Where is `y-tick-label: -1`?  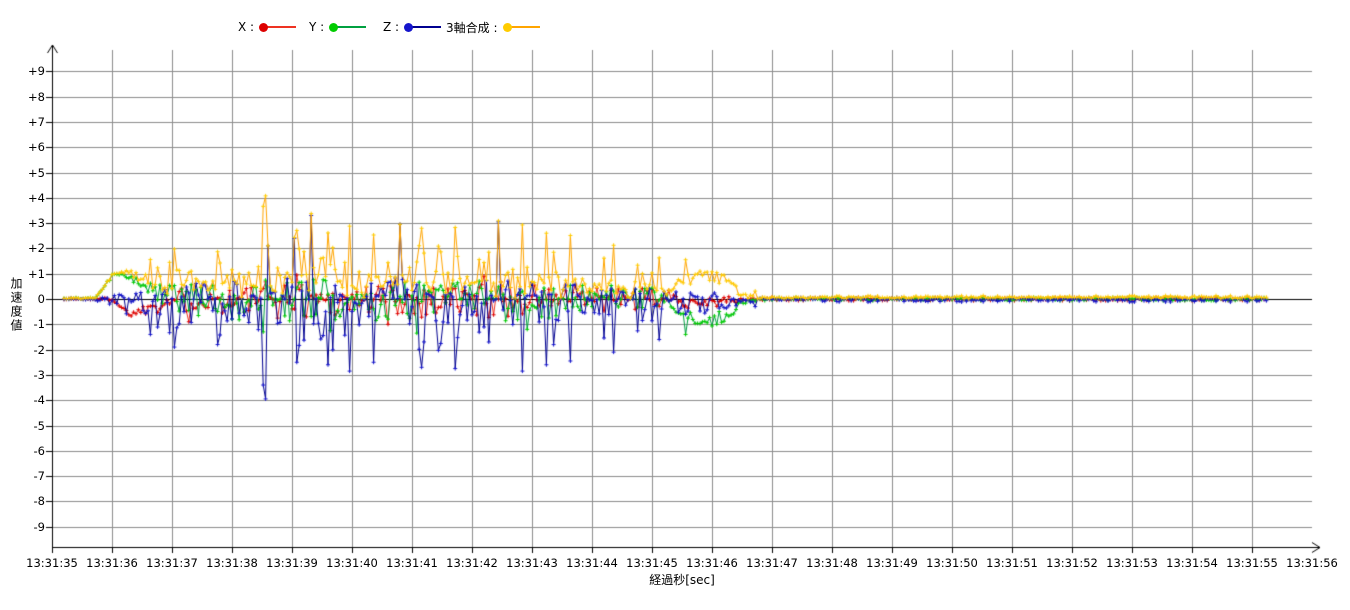
y-tick-label: -1 is located at coordinates (39, 324).